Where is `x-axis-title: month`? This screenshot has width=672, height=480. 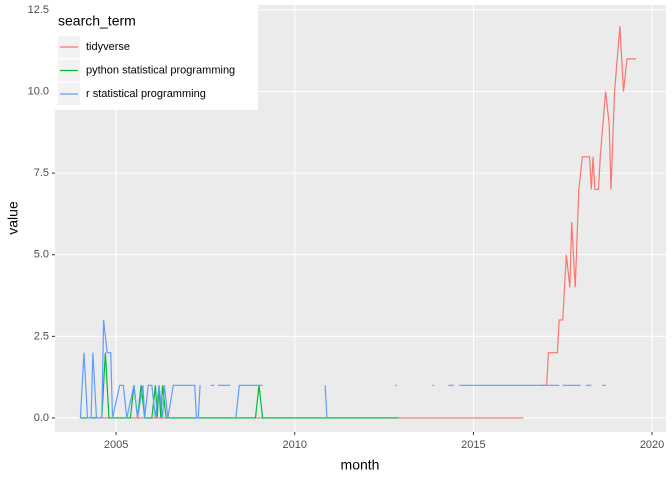
x-axis-title: month is located at coordinates (360, 465).